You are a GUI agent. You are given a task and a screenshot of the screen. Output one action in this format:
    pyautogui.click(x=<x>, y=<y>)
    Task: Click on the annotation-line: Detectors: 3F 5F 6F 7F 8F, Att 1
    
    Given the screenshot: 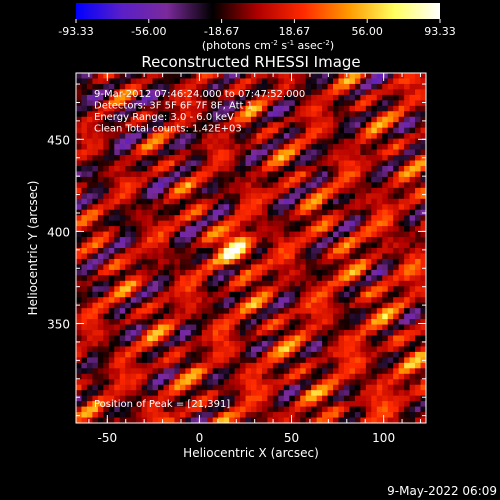 What is the action you would take?
    pyautogui.click(x=173, y=106)
    